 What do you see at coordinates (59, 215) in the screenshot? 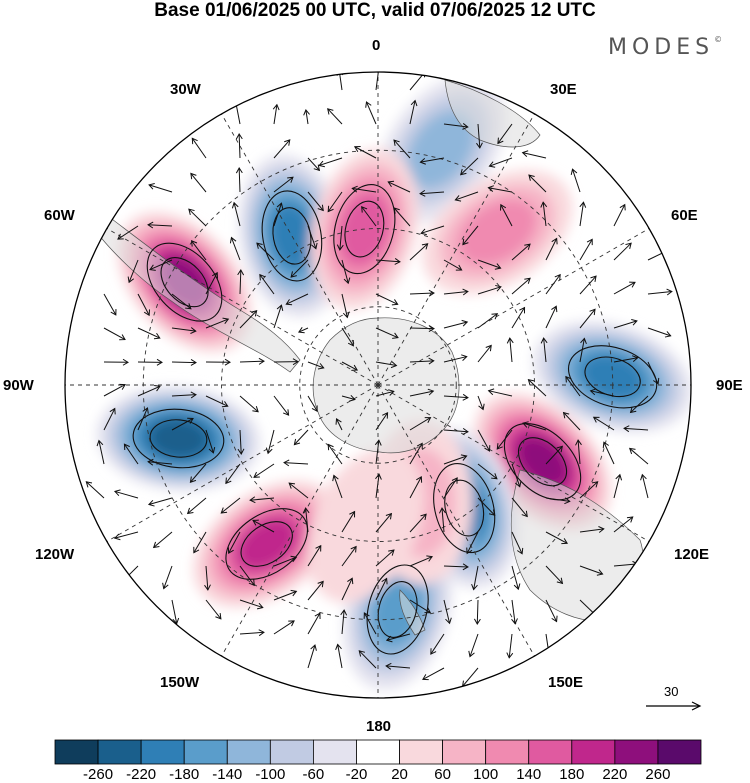
I see `lon-label-60w: 60W` at bounding box center [59, 215].